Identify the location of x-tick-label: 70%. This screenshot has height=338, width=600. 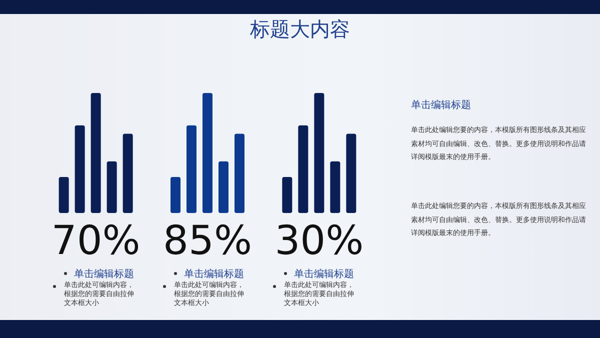
(95, 241).